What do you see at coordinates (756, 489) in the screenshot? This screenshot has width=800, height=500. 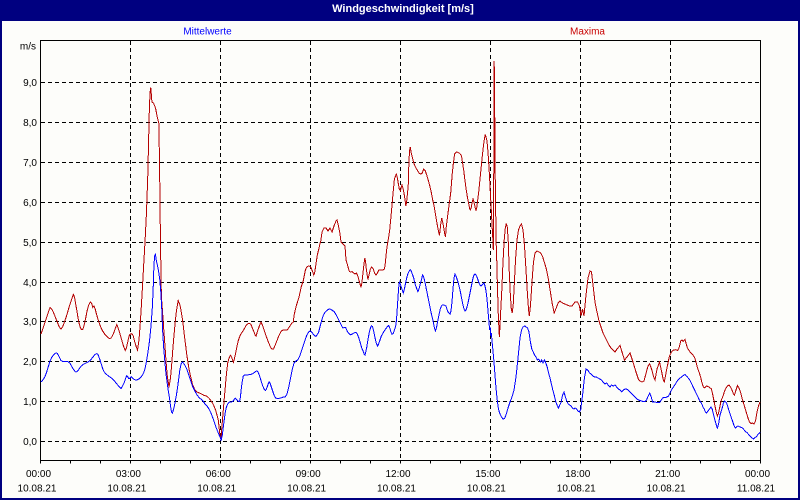 I see `svg-text: 11.08.21` at bounding box center [756, 489].